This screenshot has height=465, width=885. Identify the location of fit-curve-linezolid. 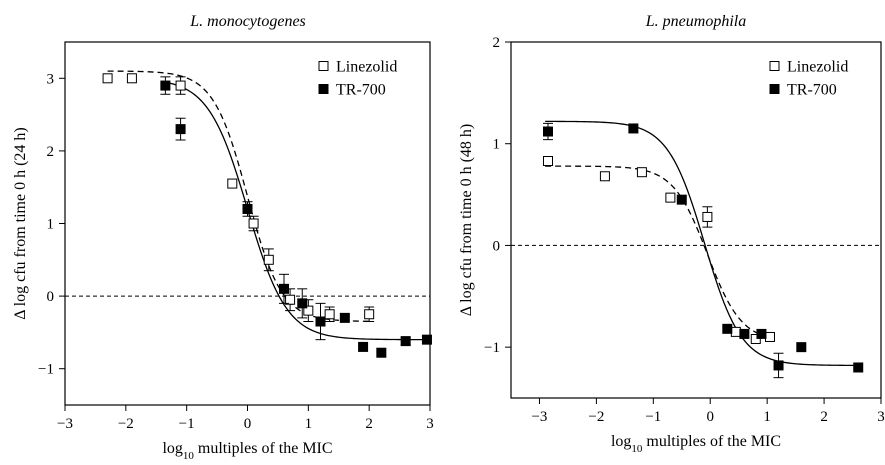
(656, 251).